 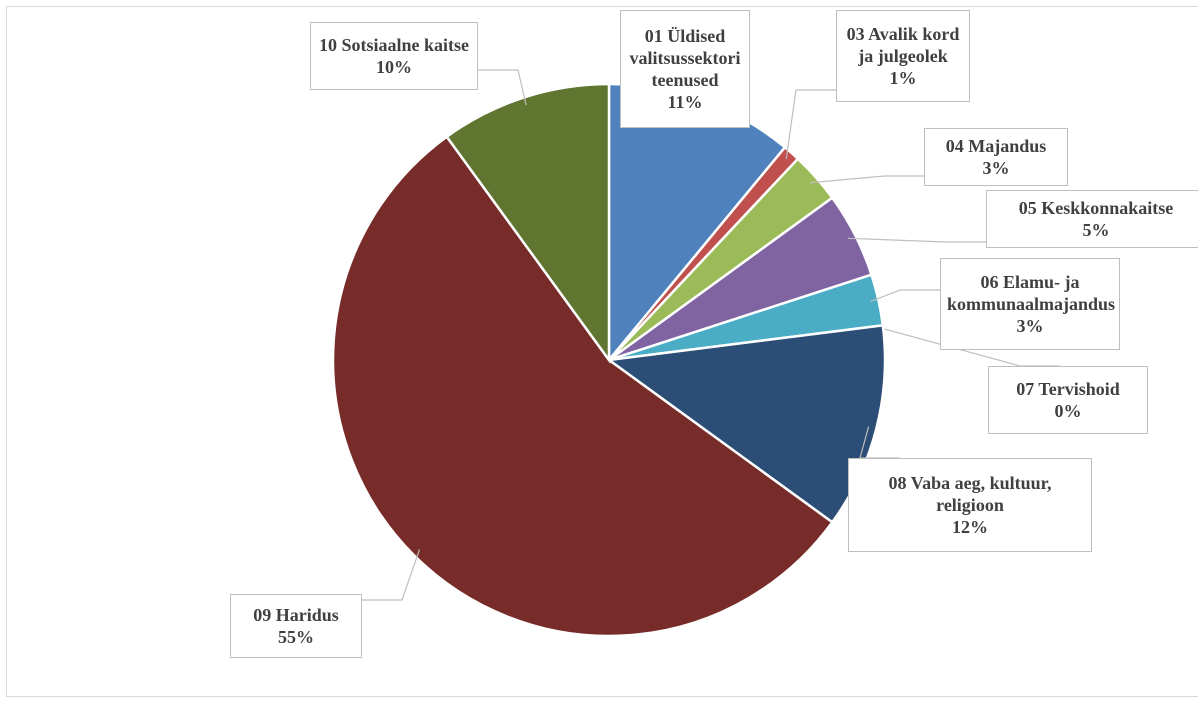 I want to click on data-label: 08 Vaba aeg, kultuur, religioon 12%, so click(x=970, y=505).